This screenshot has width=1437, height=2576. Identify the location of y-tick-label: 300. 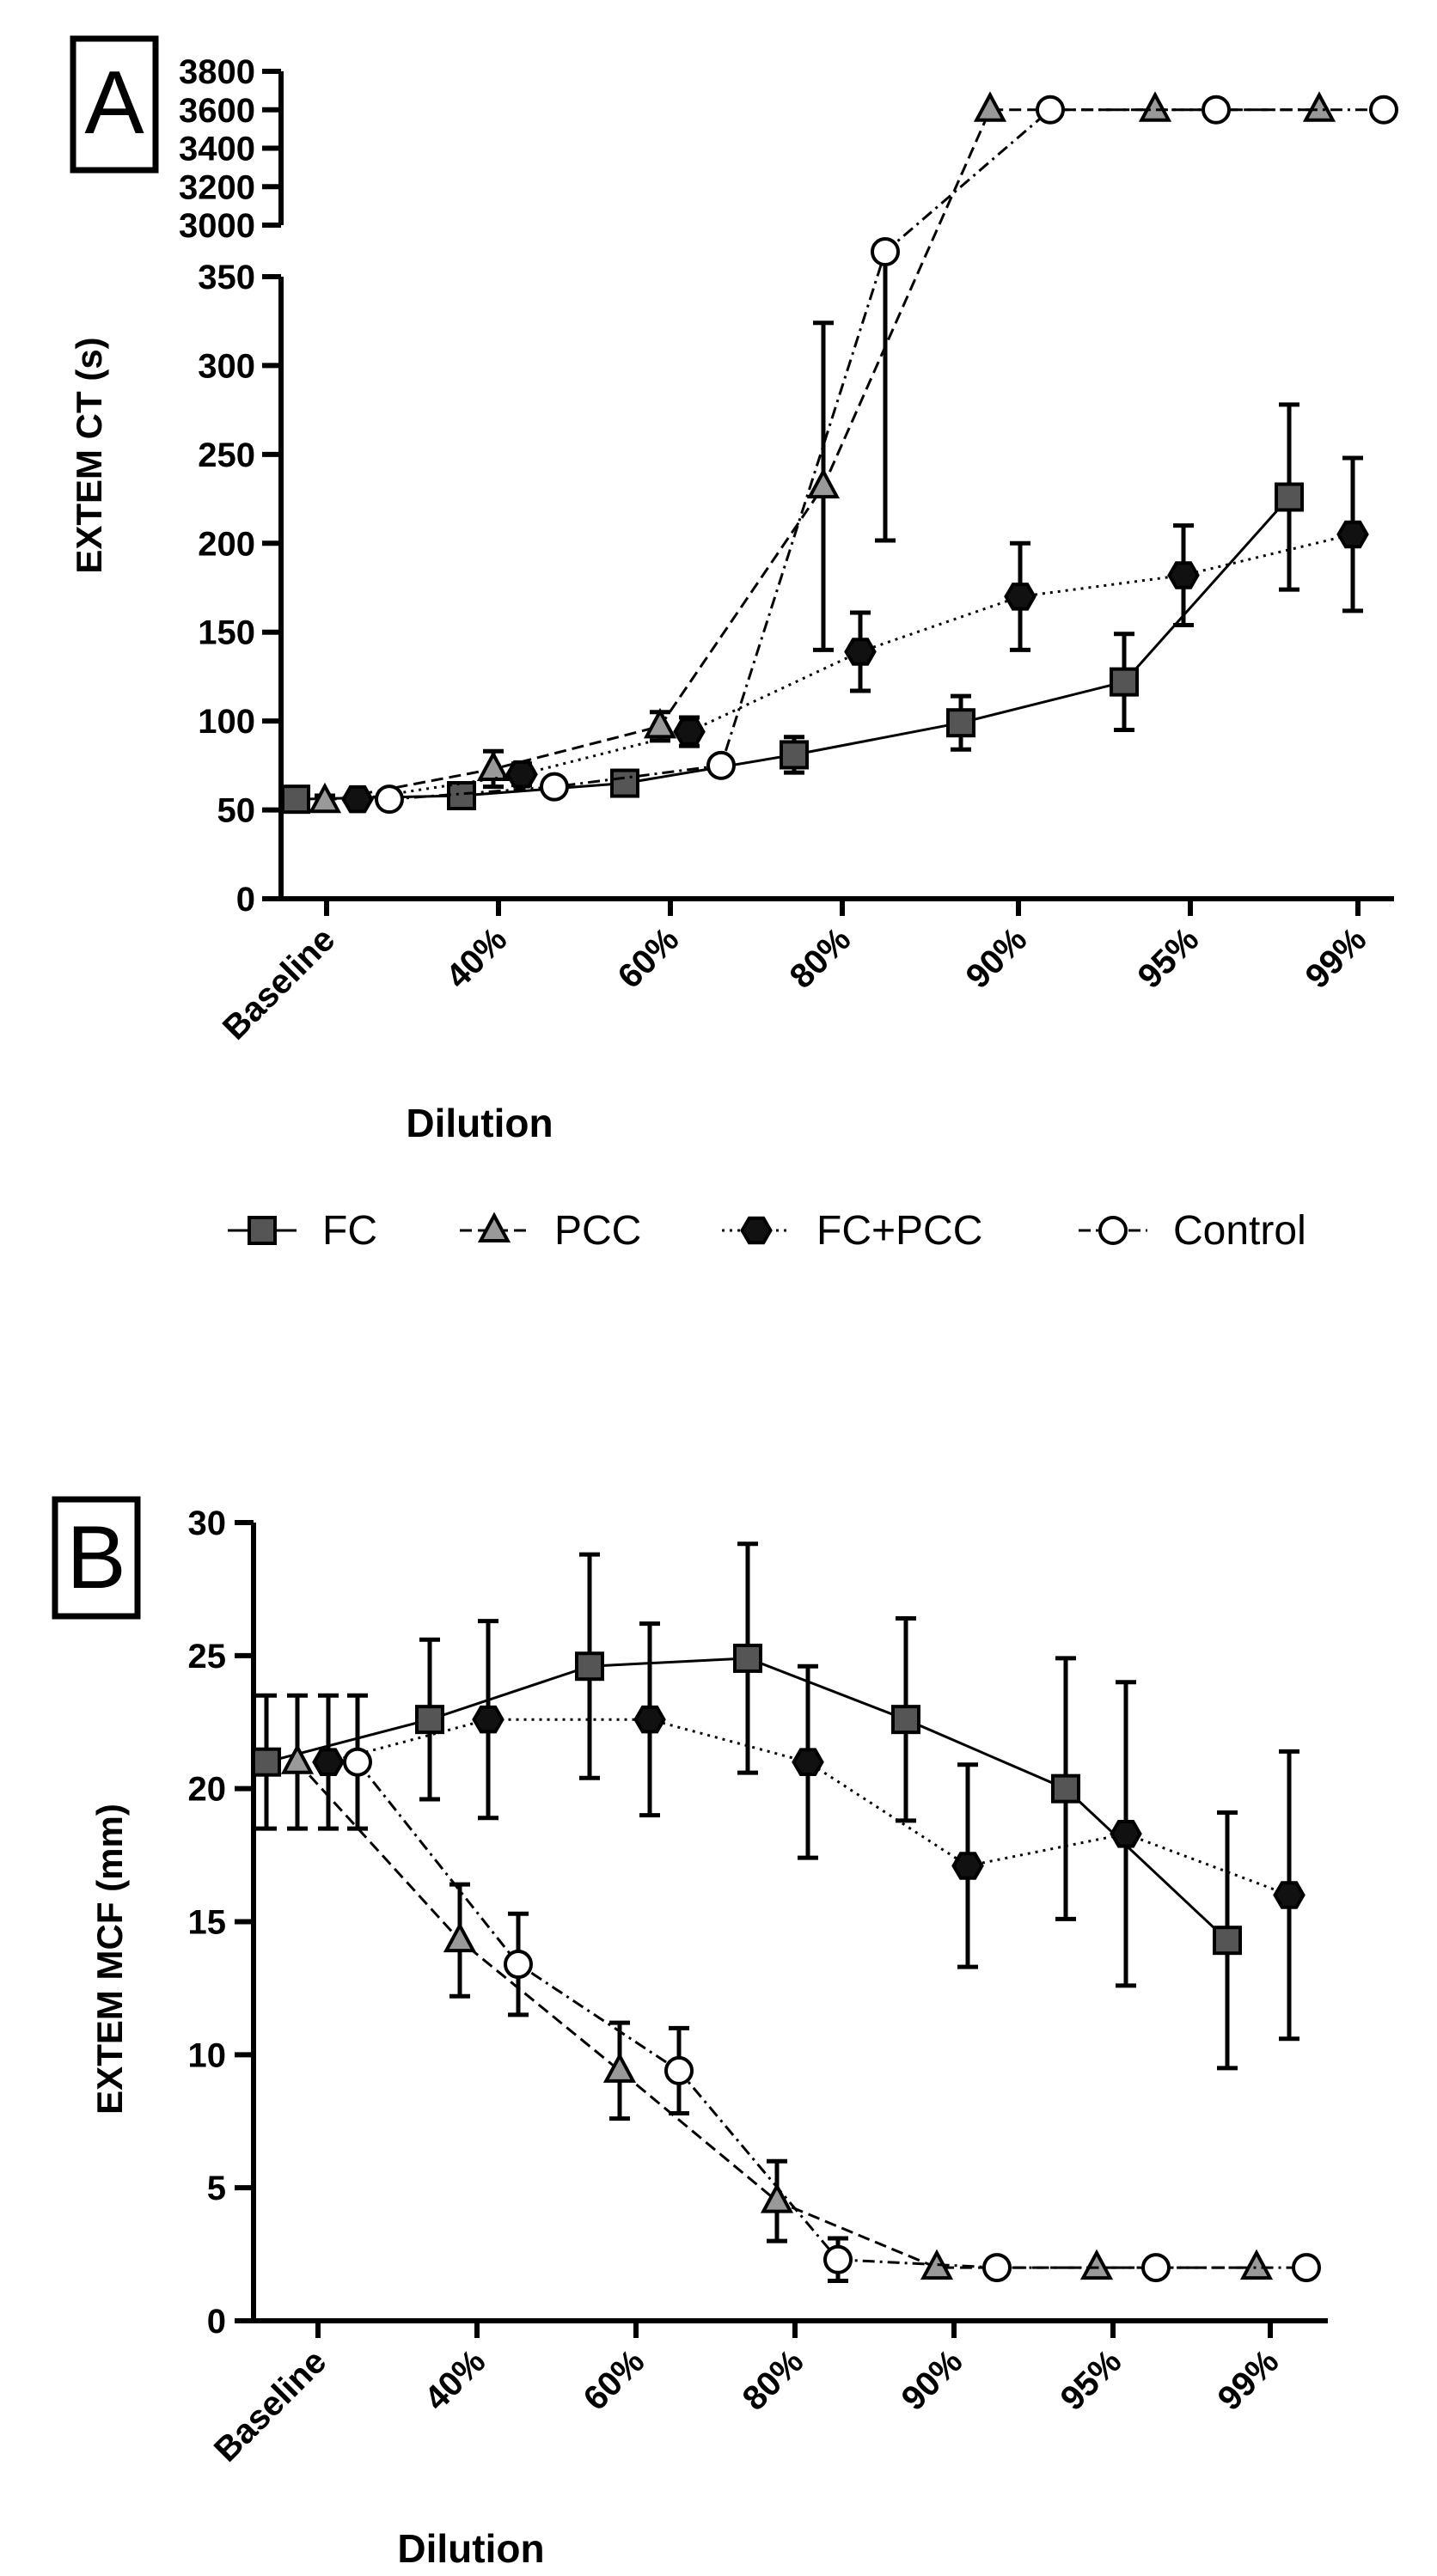
(226, 366).